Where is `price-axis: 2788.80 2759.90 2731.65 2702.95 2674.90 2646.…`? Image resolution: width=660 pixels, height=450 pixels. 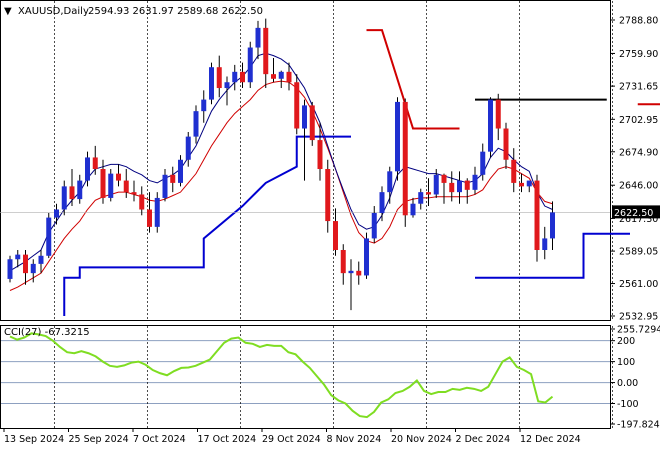
price-axis: 2788.80 2759.90 2731.65 2702.95 2674.90 2646.… is located at coordinates (634, 169).